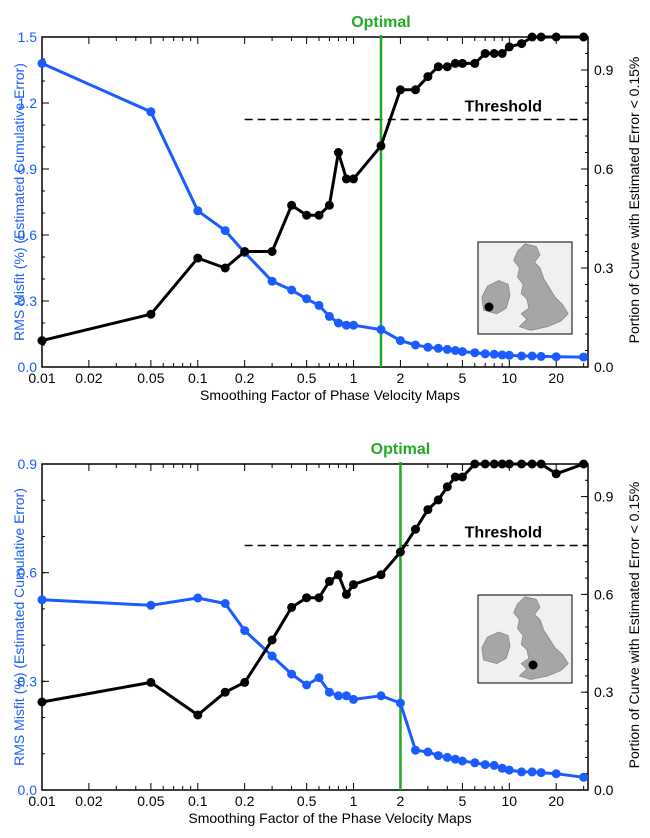  I want to click on x-tick-label: 0.1, so click(198, 378).